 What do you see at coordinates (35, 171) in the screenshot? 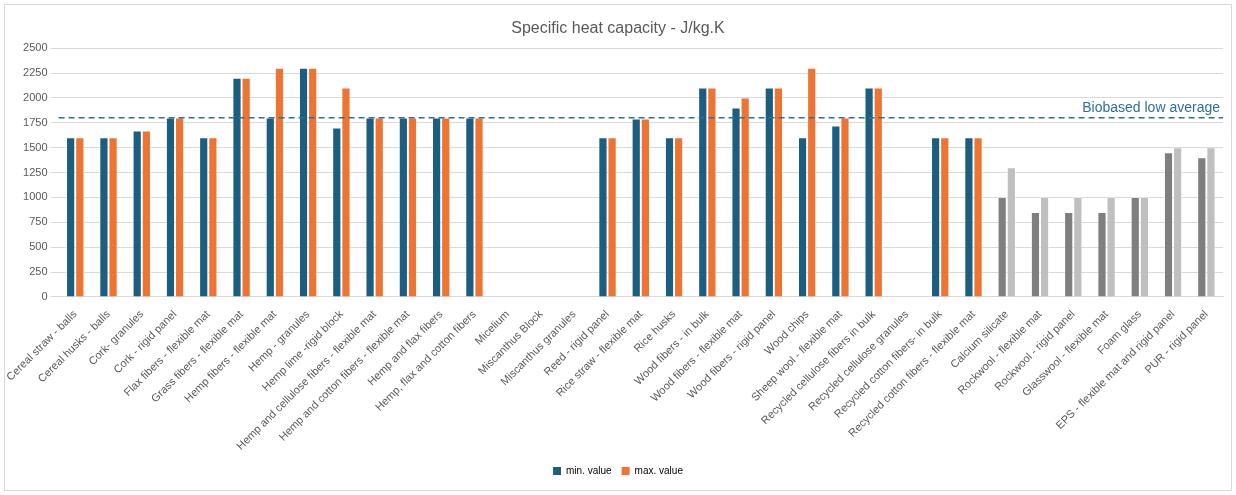
I see `y-tick-label: 1250` at bounding box center [35, 171].